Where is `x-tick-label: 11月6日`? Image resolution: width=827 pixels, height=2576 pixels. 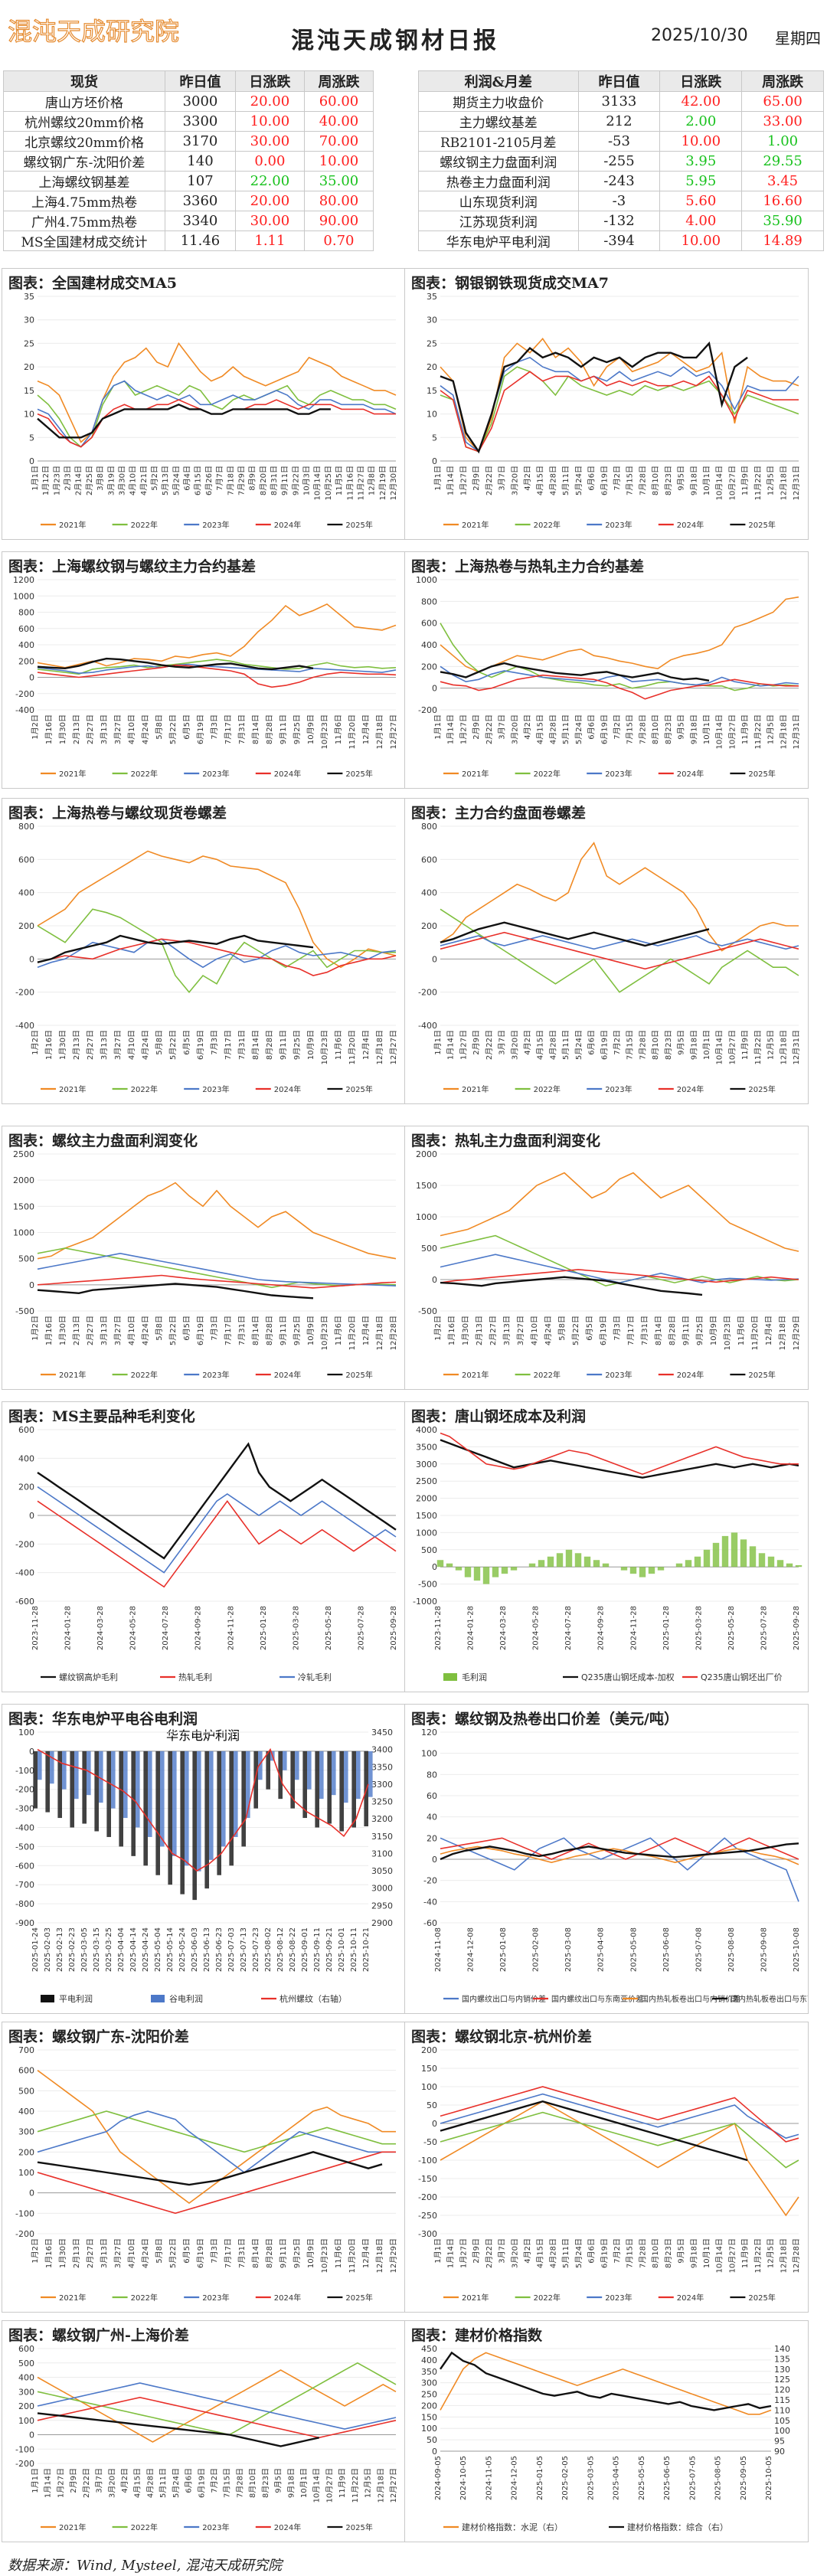
x-tick-label: 11月6日 is located at coordinates (338, 729).